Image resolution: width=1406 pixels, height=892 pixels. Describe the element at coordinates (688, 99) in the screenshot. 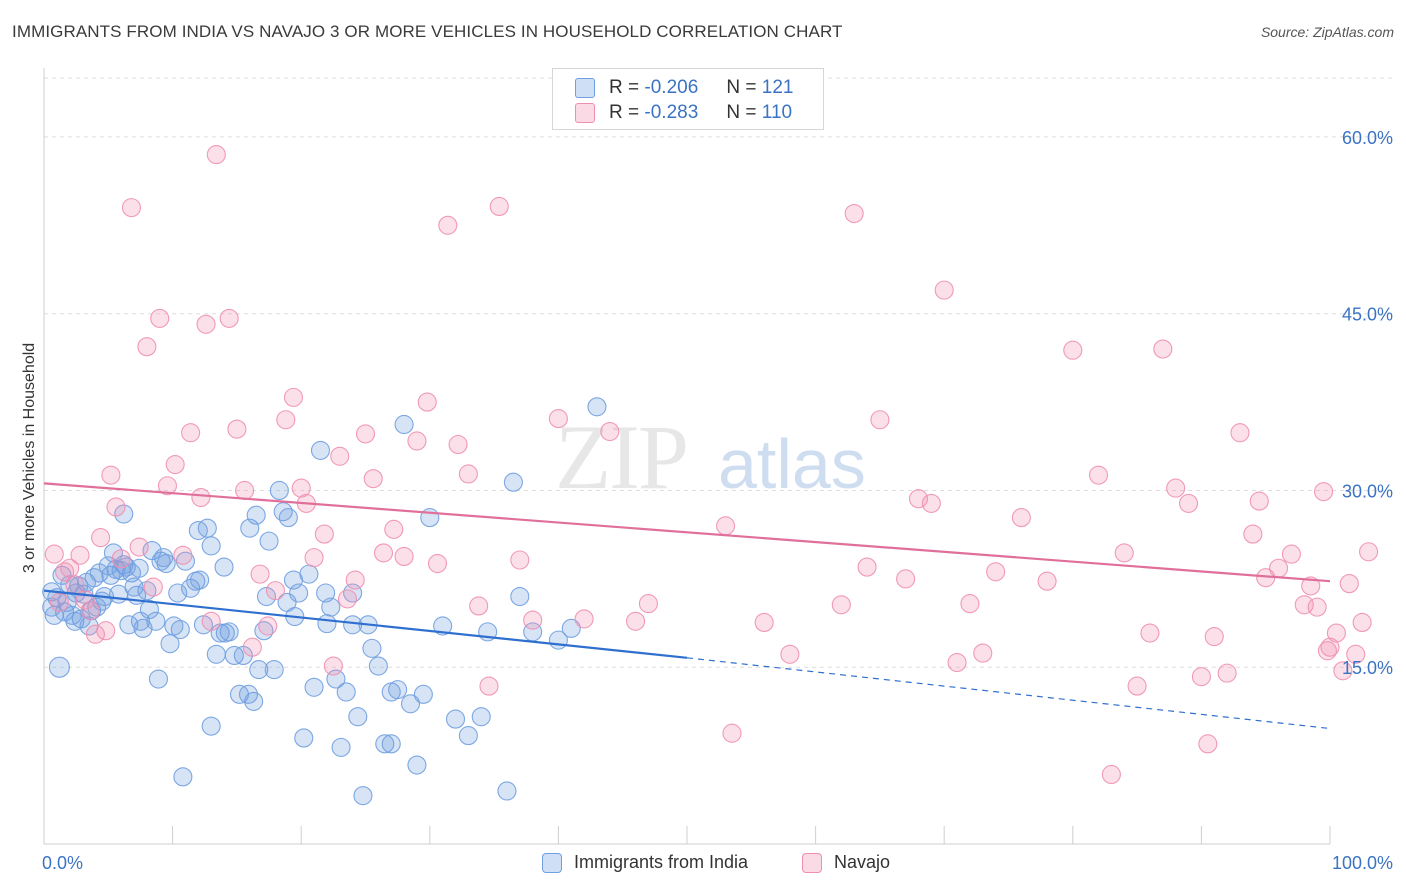

I see `correlation-legend: R = -0.206 N = 121 R = -0.283 N = 110` at that location.